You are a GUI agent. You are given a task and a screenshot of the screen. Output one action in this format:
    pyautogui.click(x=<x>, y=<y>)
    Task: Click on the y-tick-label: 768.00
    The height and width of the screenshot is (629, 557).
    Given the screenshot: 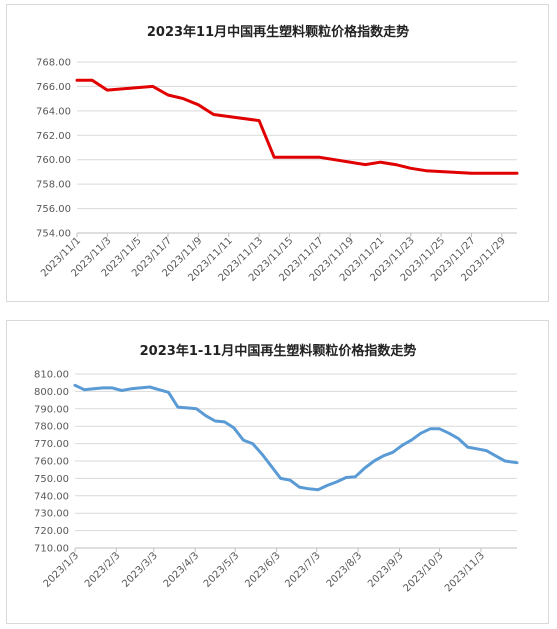 What is the action you would take?
    pyautogui.click(x=53, y=63)
    